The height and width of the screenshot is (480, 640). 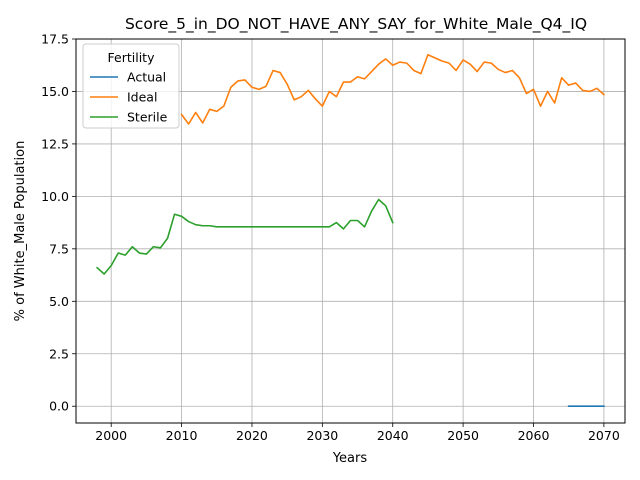 What do you see at coordinates (59, 301) in the screenshot?
I see `y-tick-label: 5.0` at bounding box center [59, 301].